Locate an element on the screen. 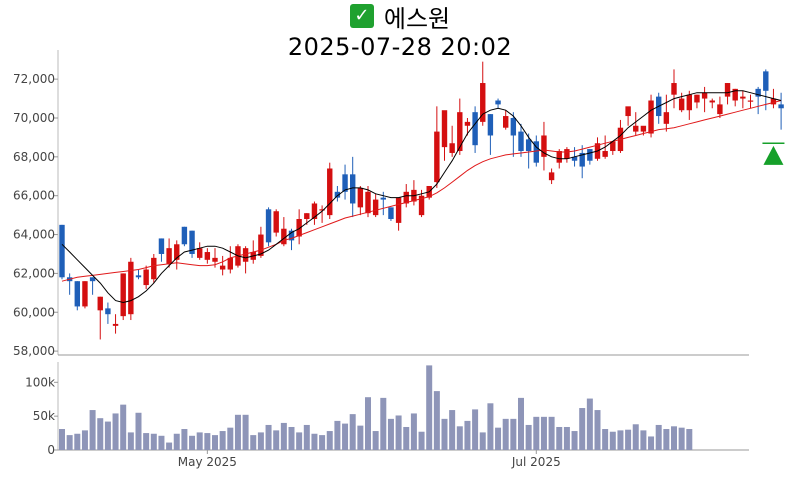 Image resolution: width=800 pixels, height=500 pixels. volume-tick-label: 50k is located at coordinates (44, 416).